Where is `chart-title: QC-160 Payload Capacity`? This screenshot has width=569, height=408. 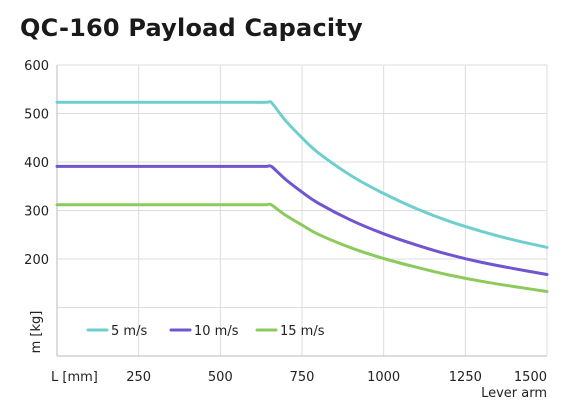
chart-title: QC-160 Payload Capacity is located at coordinates (191, 28).